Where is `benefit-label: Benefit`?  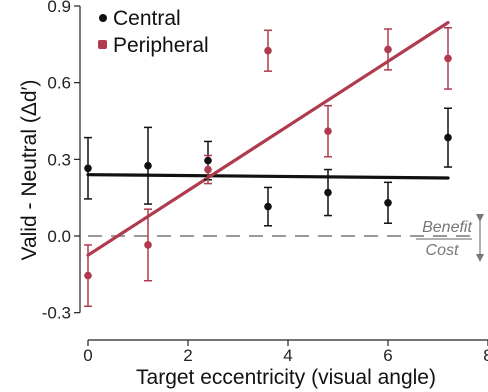
benefit-label: Benefit is located at coordinates (447, 227).